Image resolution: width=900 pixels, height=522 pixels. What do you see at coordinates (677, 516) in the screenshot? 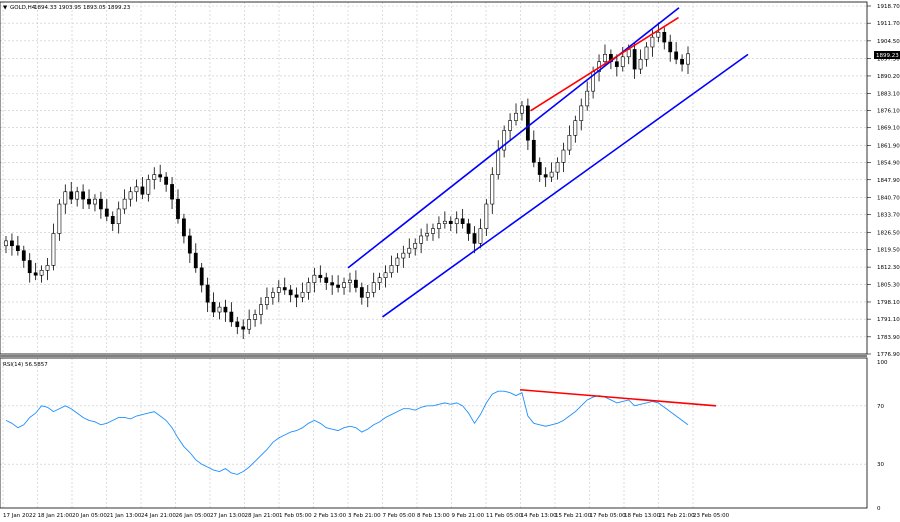
I see `time-tick-label: 21 Feb 21:00` at bounding box center [677, 516].